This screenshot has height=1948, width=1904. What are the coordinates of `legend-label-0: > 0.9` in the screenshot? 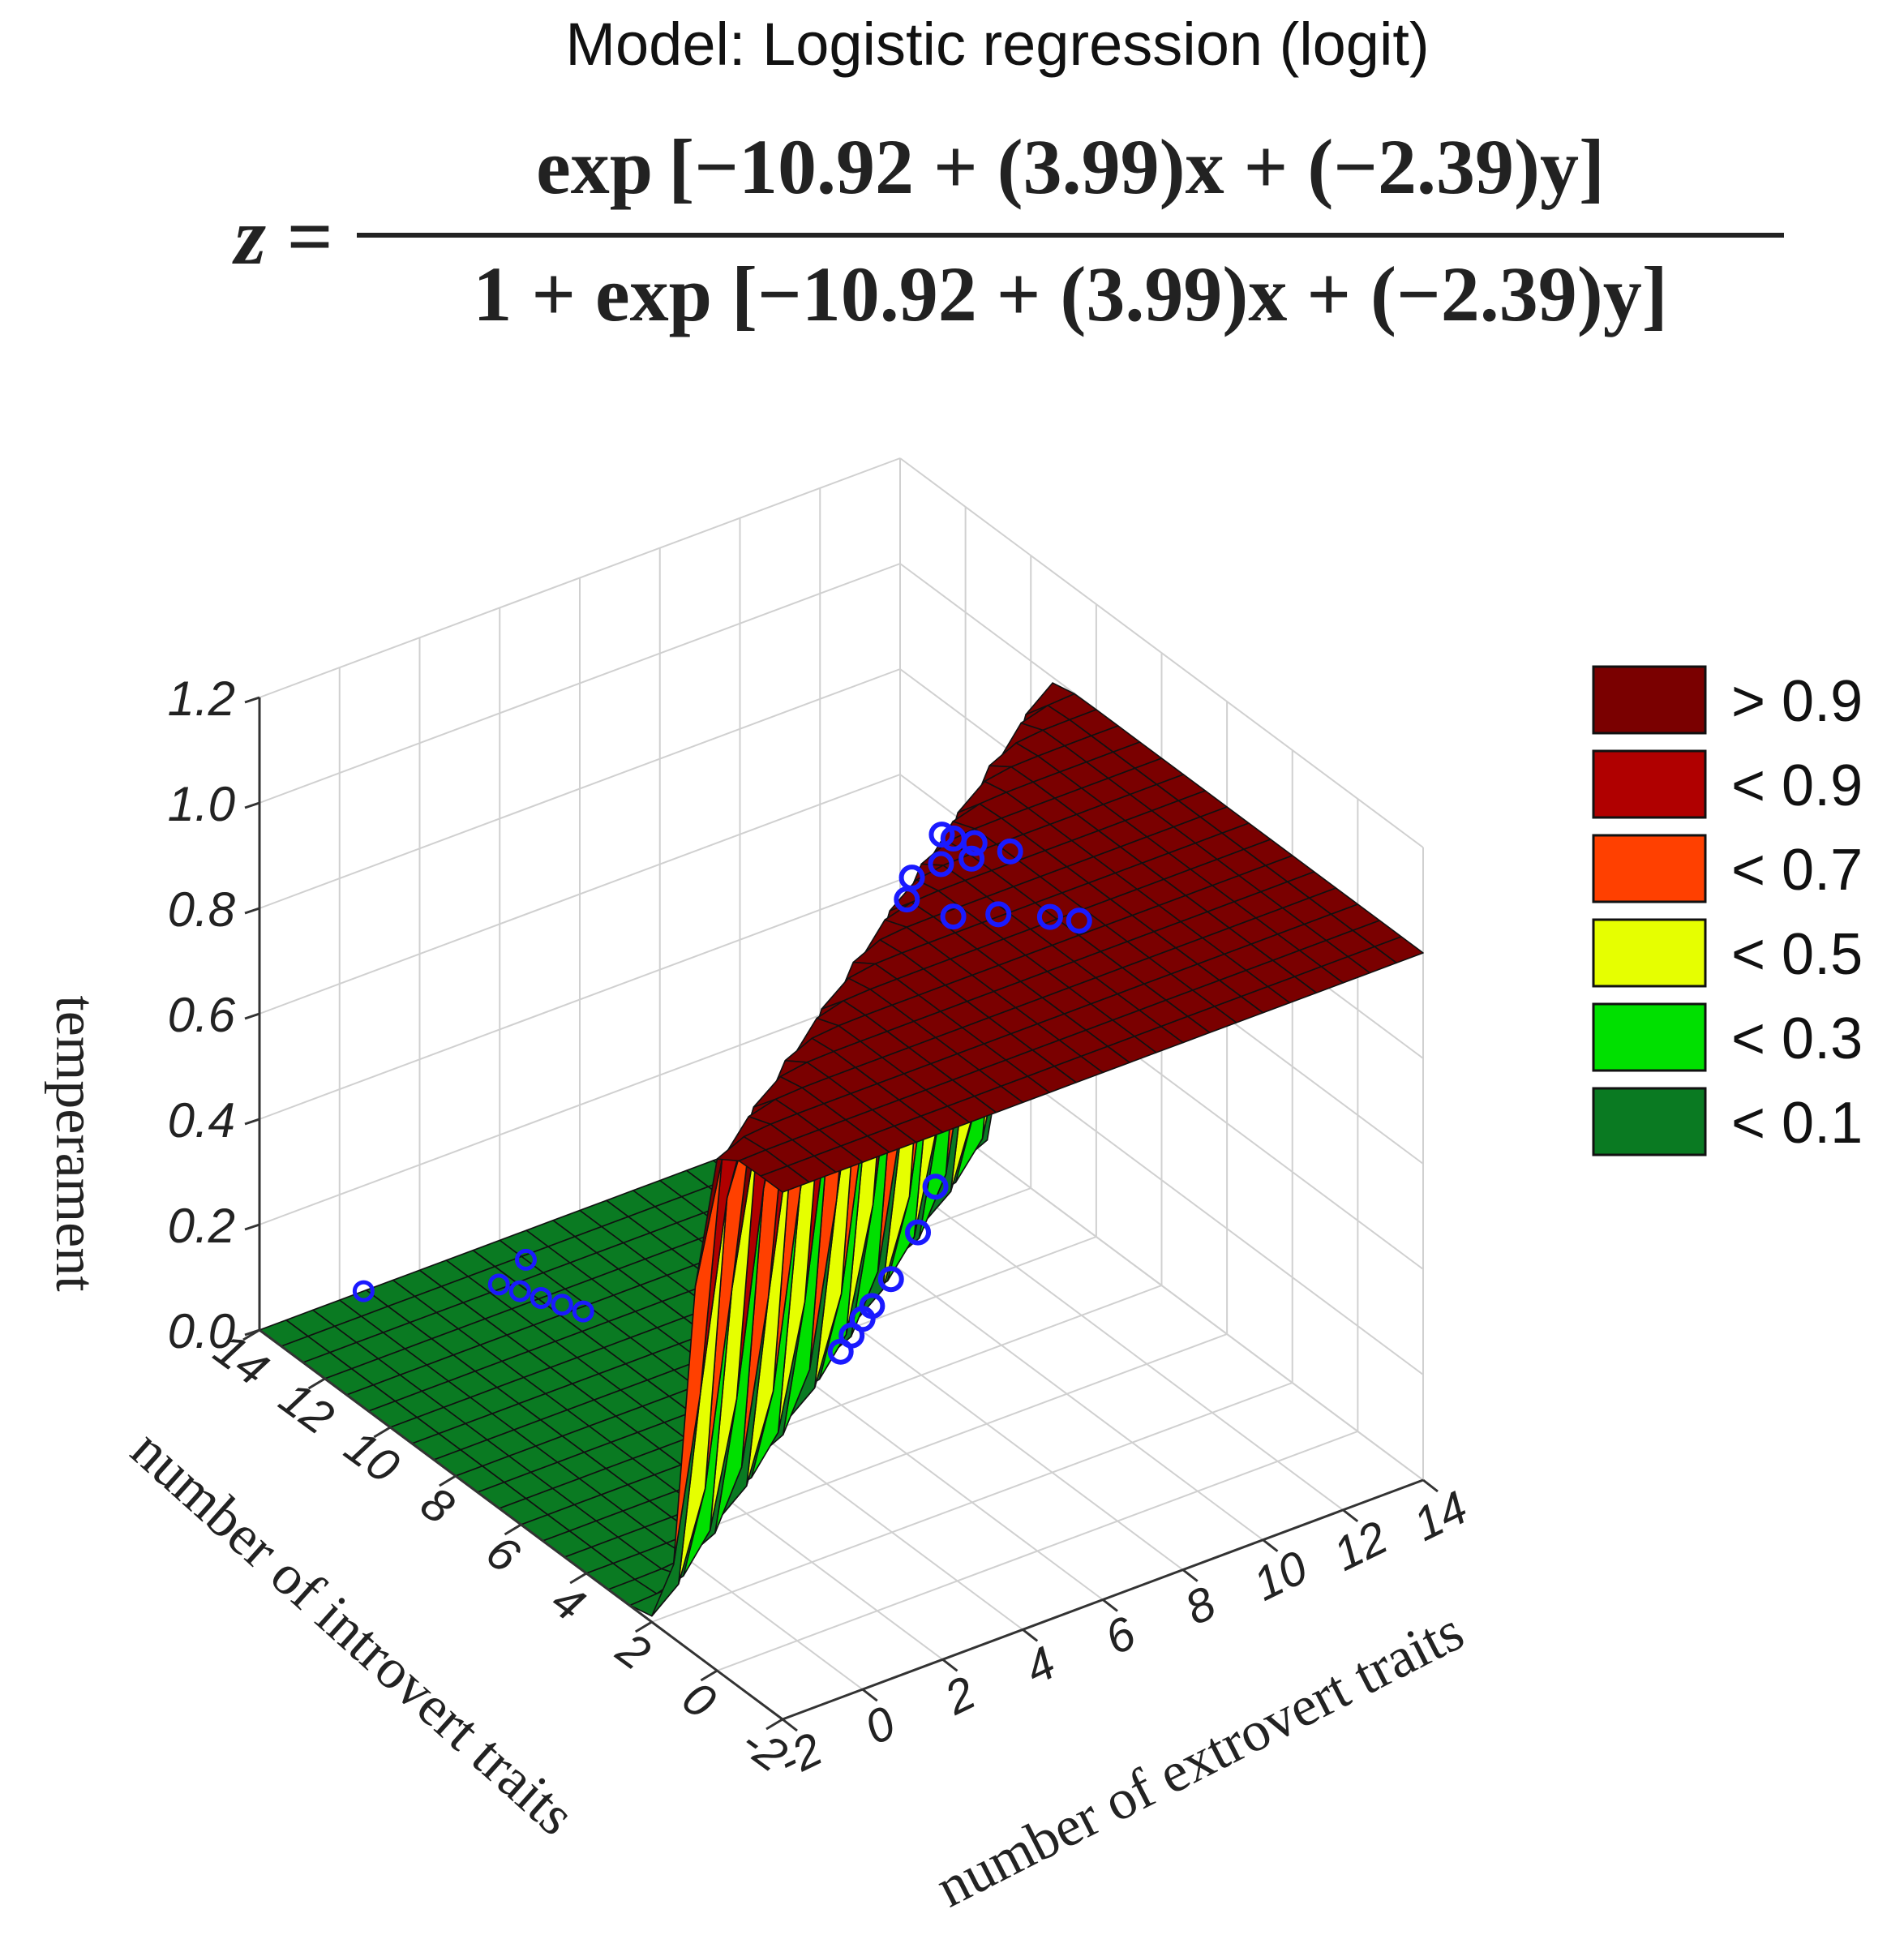 It's located at (1797, 701).